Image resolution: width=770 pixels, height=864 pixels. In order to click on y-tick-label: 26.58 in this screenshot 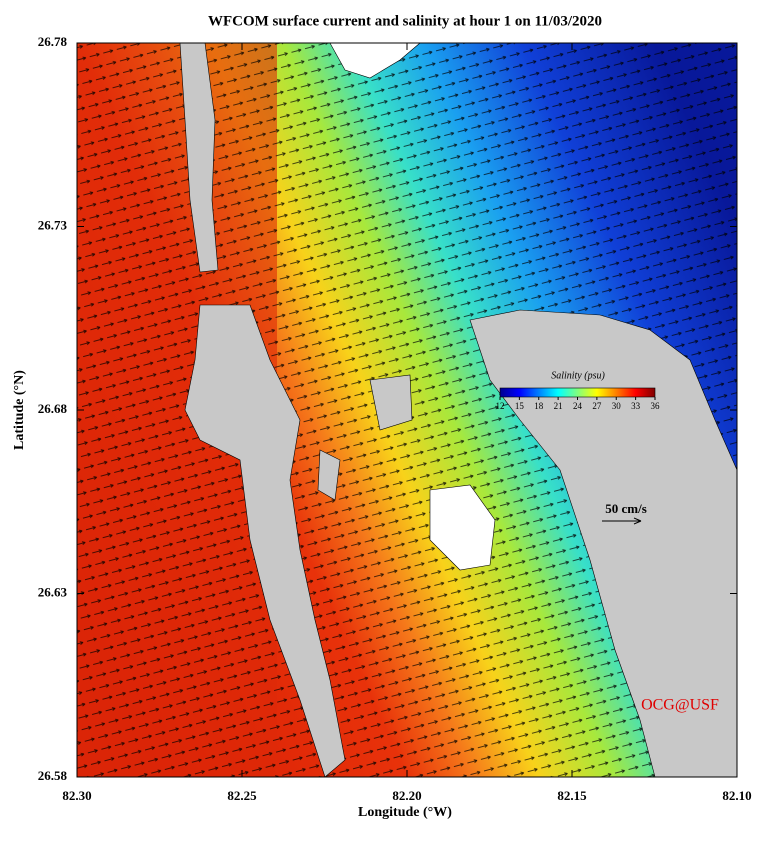, I will do `click(53, 775)`.